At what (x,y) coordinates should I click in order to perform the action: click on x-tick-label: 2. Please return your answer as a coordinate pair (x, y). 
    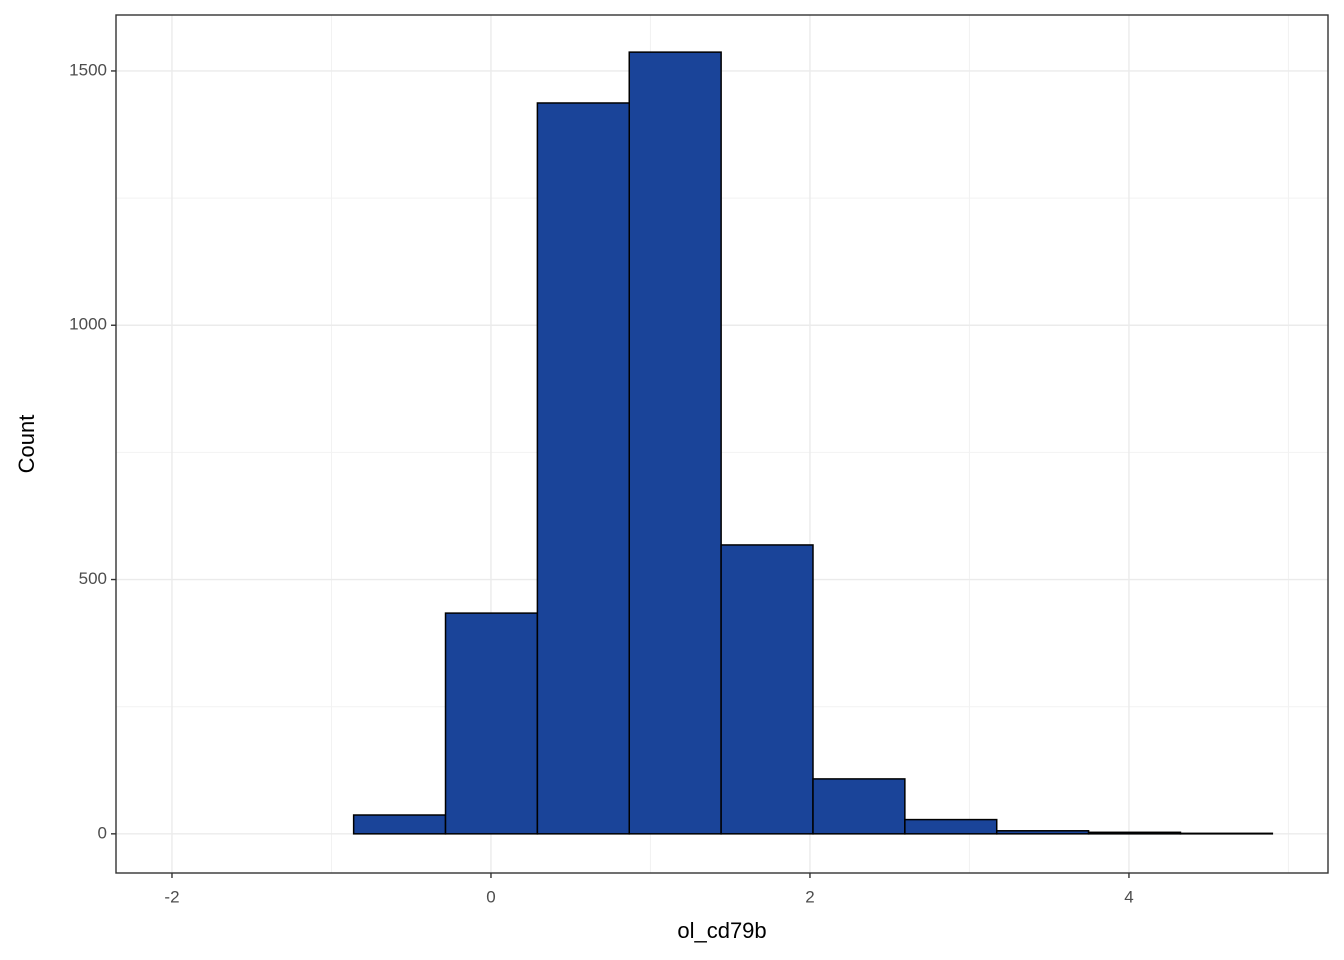
    Looking at the image, I should click on (809, 896).